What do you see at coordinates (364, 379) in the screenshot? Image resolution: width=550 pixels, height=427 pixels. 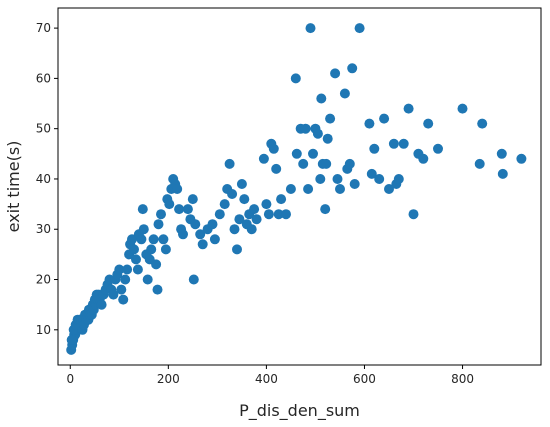 I see `x-tick-label: 600` at bounding box center [364, 379].